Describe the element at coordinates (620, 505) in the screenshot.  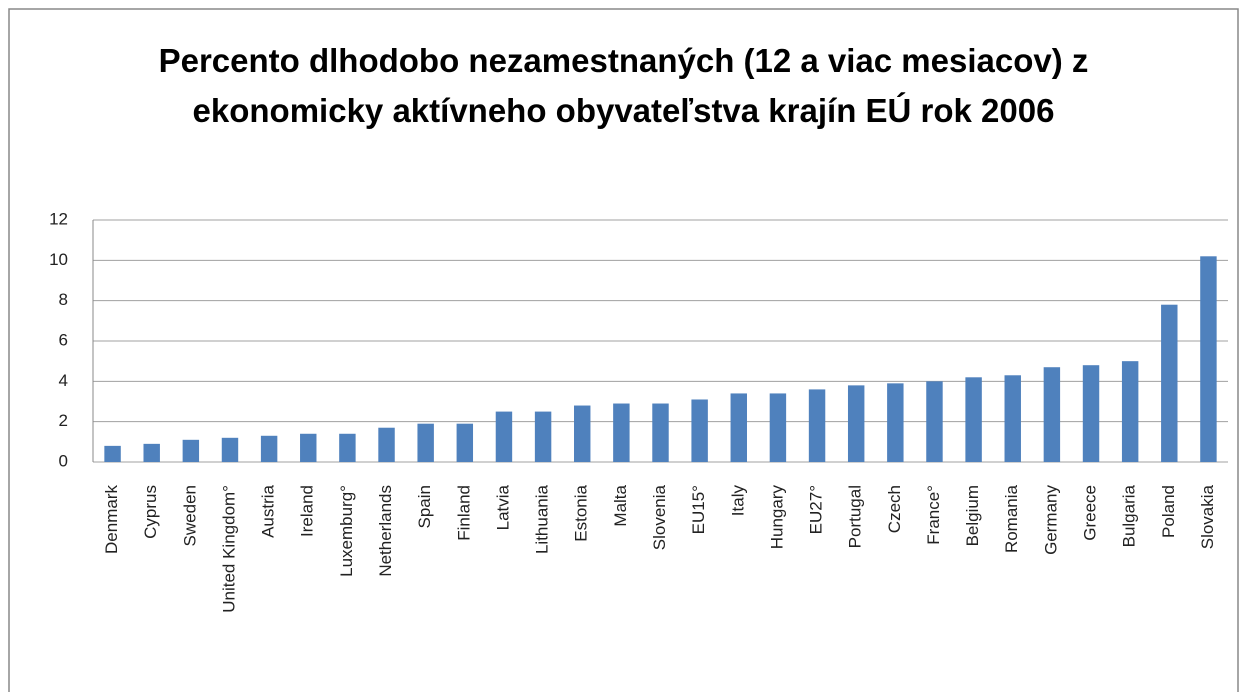
I see `x-tick-label: Malta` at that location.